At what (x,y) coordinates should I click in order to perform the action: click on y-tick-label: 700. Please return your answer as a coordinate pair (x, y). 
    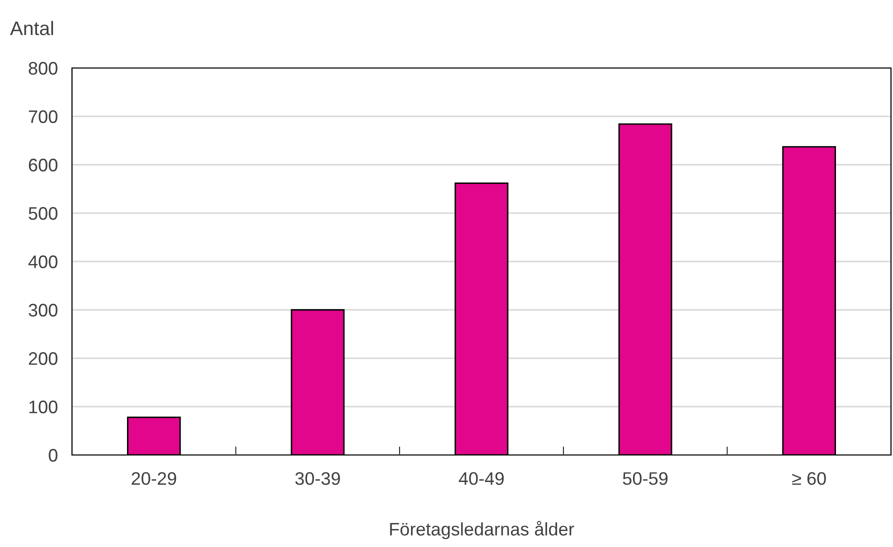
    Looking at the image, I should click on (43, 117).